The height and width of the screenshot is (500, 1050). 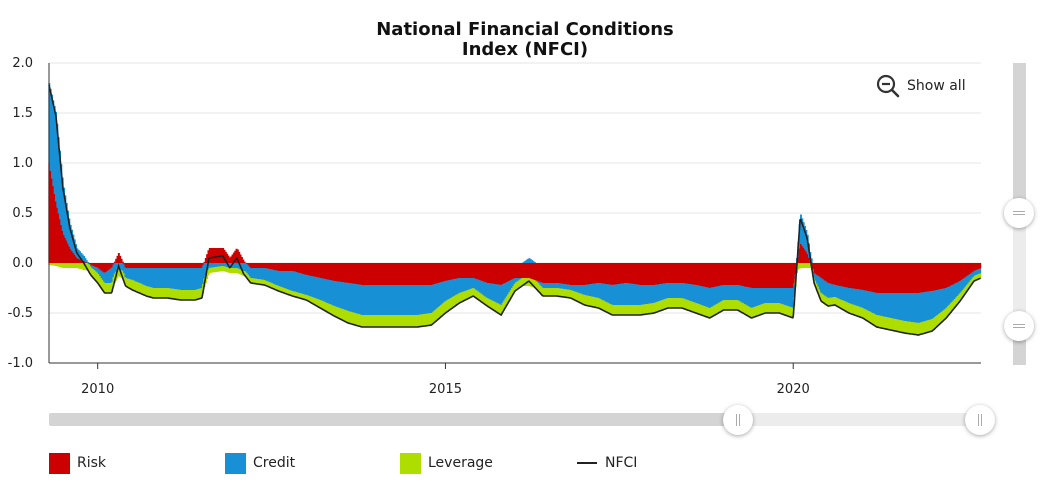 I want to click on legend-risk: Risk, so click(x=77, y=463).